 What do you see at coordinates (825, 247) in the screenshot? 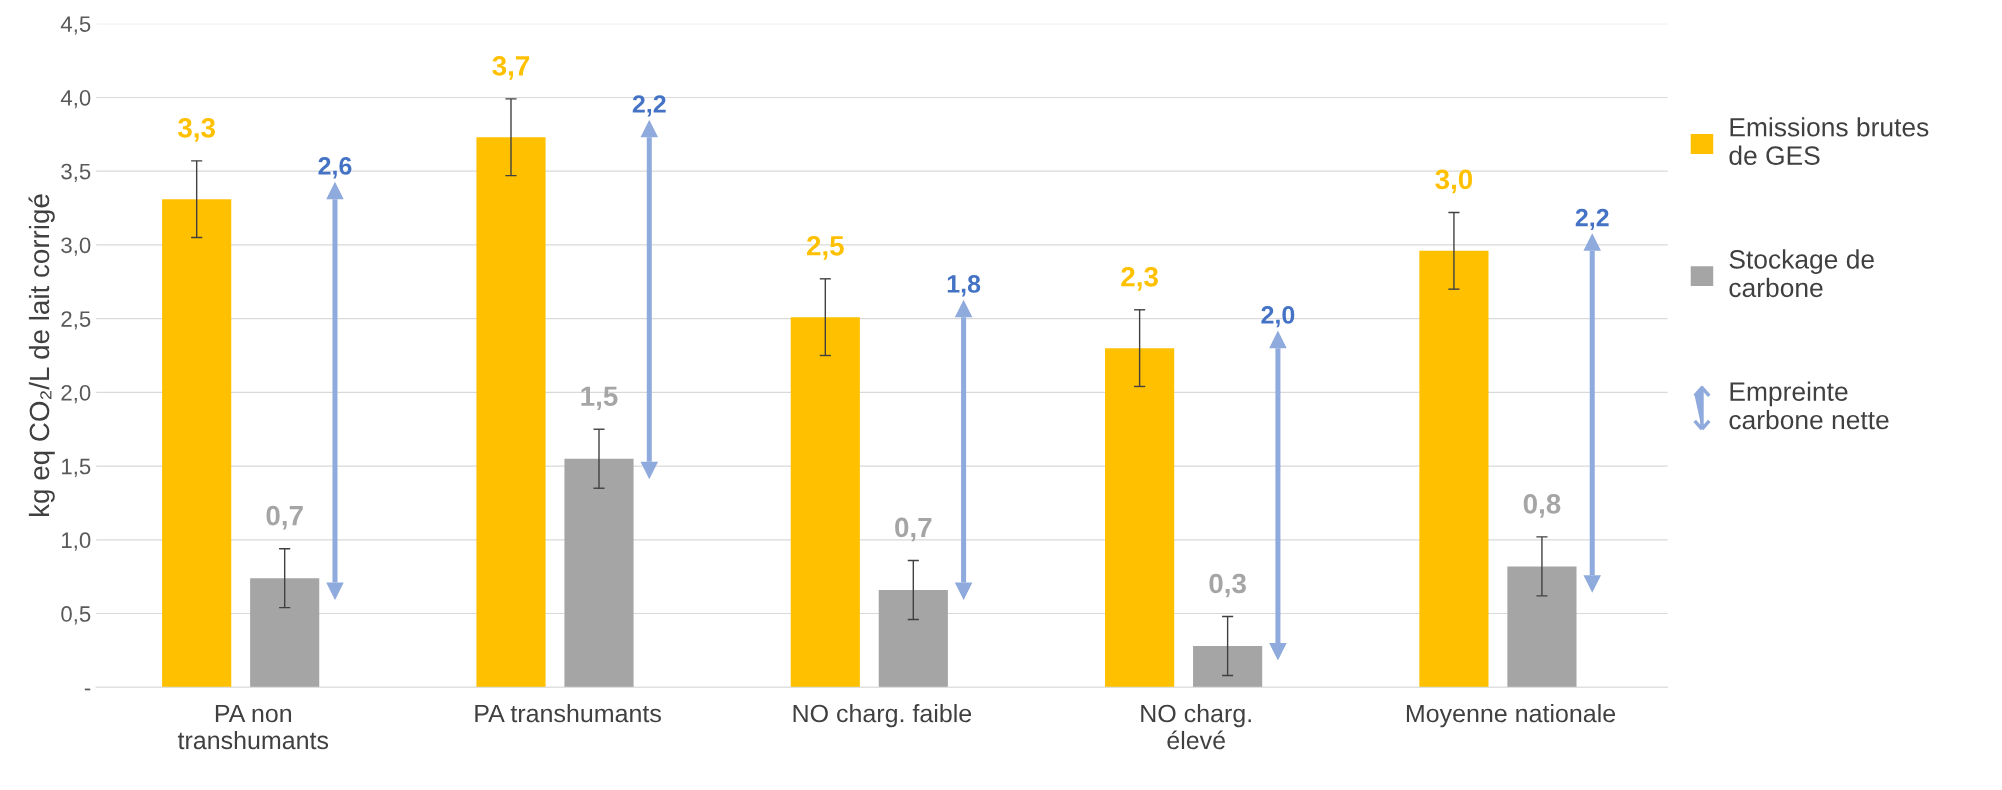
I see `data-label: 2,5` at bounding box center [825, 247].